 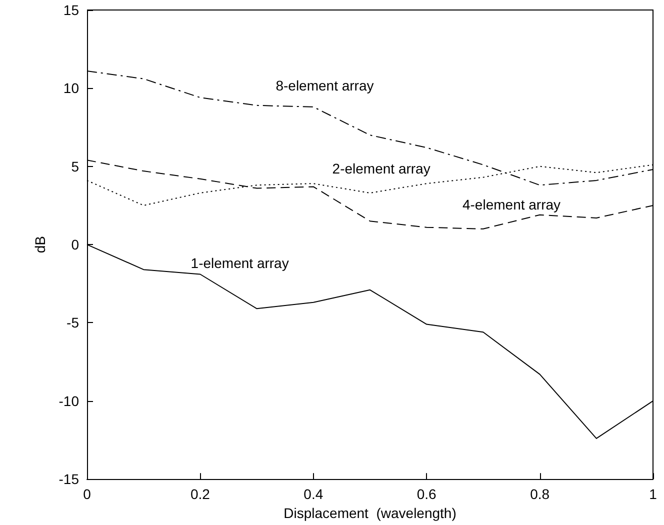 I want to click on x-axis-title: Displacement (wavelength), so click(x=370, y=513).